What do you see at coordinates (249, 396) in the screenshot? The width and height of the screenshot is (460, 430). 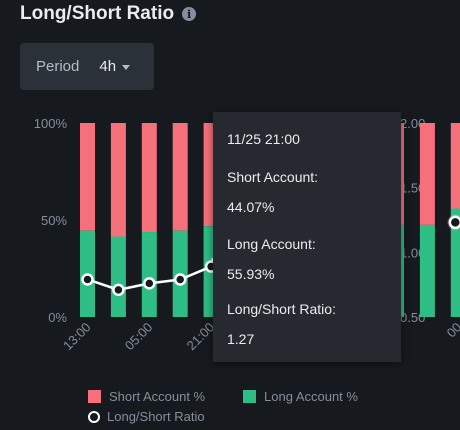 I see `legend-long-swatch` at bounding box center [249, 396].